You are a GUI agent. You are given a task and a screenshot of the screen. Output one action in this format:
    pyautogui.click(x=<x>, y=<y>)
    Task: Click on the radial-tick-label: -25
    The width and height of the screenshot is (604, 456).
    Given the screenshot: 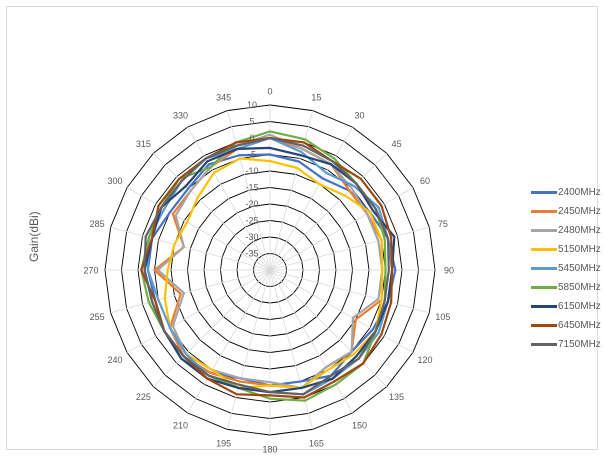 What is the action you would take?
    pyautogui.click(x=251, y=221)
    